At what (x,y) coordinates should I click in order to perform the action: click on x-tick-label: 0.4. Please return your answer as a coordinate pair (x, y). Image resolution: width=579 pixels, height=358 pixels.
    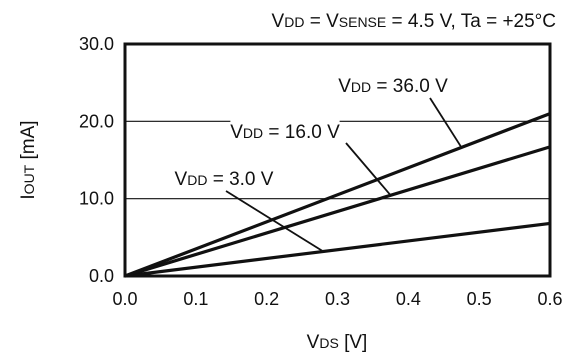
    Looking at the image, I should click on (408, 299).